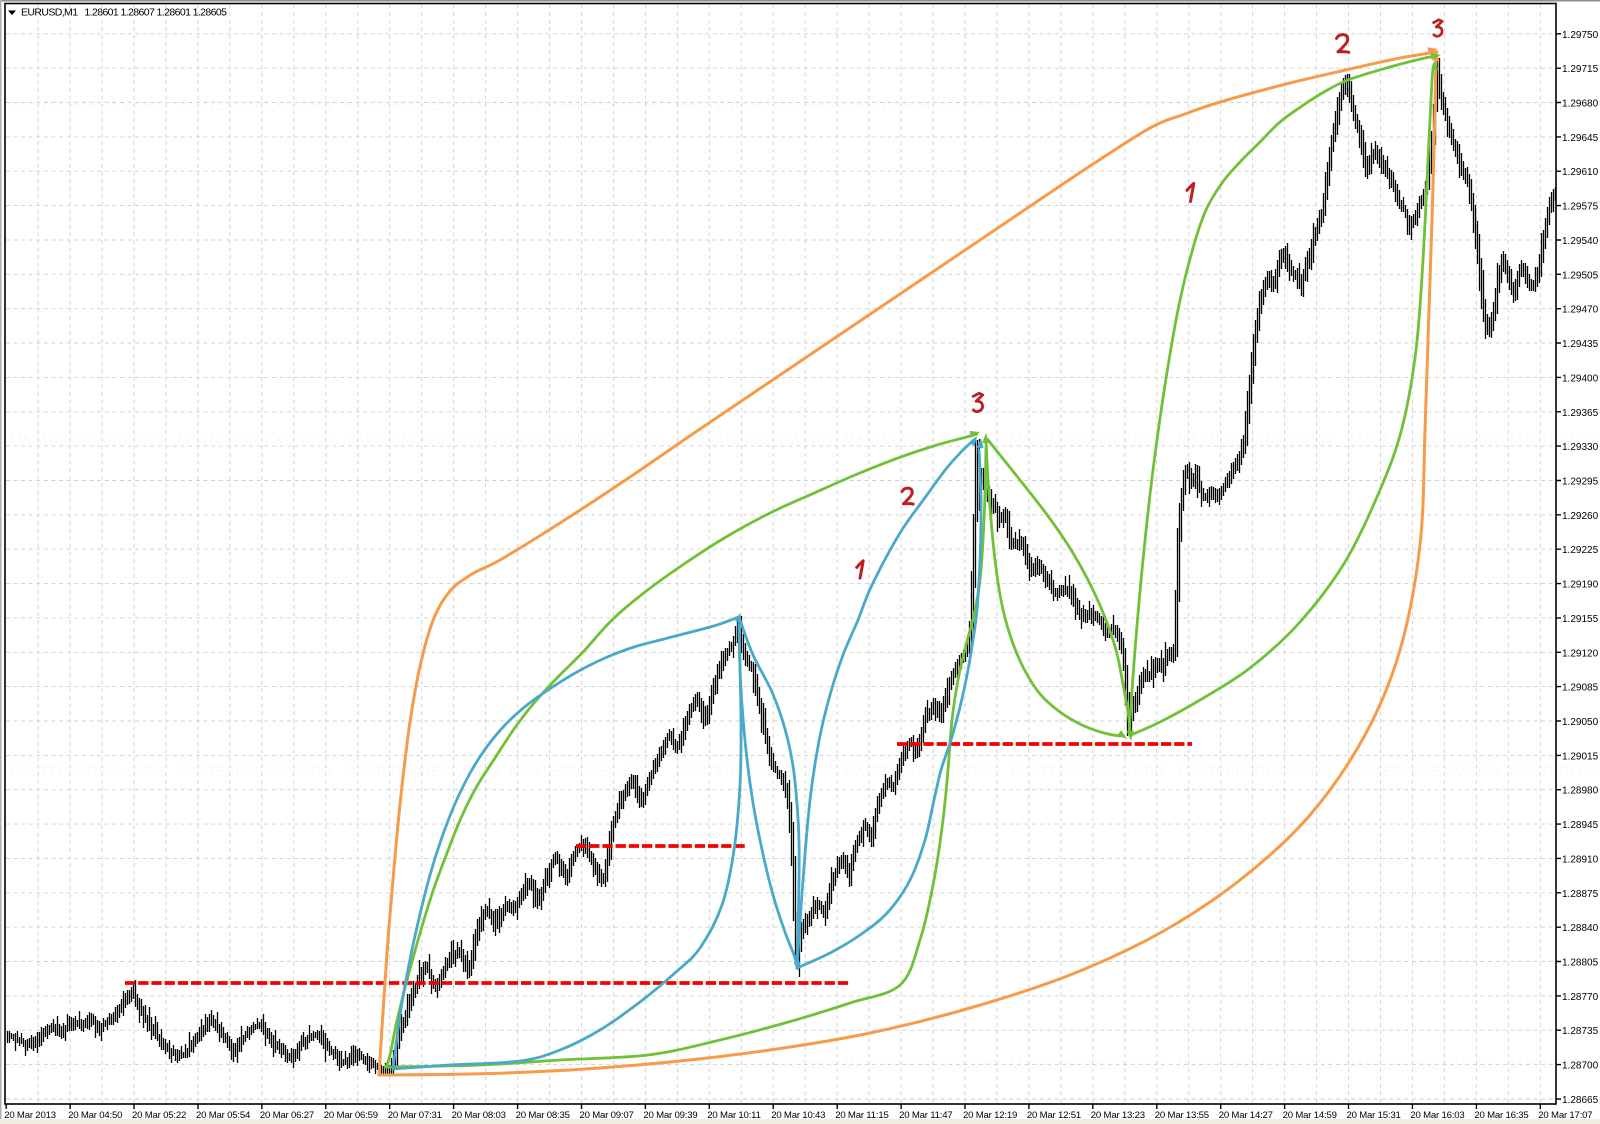 This screenshot has height=1124, width=1600. What do you see at coordinates (1246, 1115) in the screenshot?
I see `svg-text: 20 Mar 14:27` at bounding box center [1246, 1115].